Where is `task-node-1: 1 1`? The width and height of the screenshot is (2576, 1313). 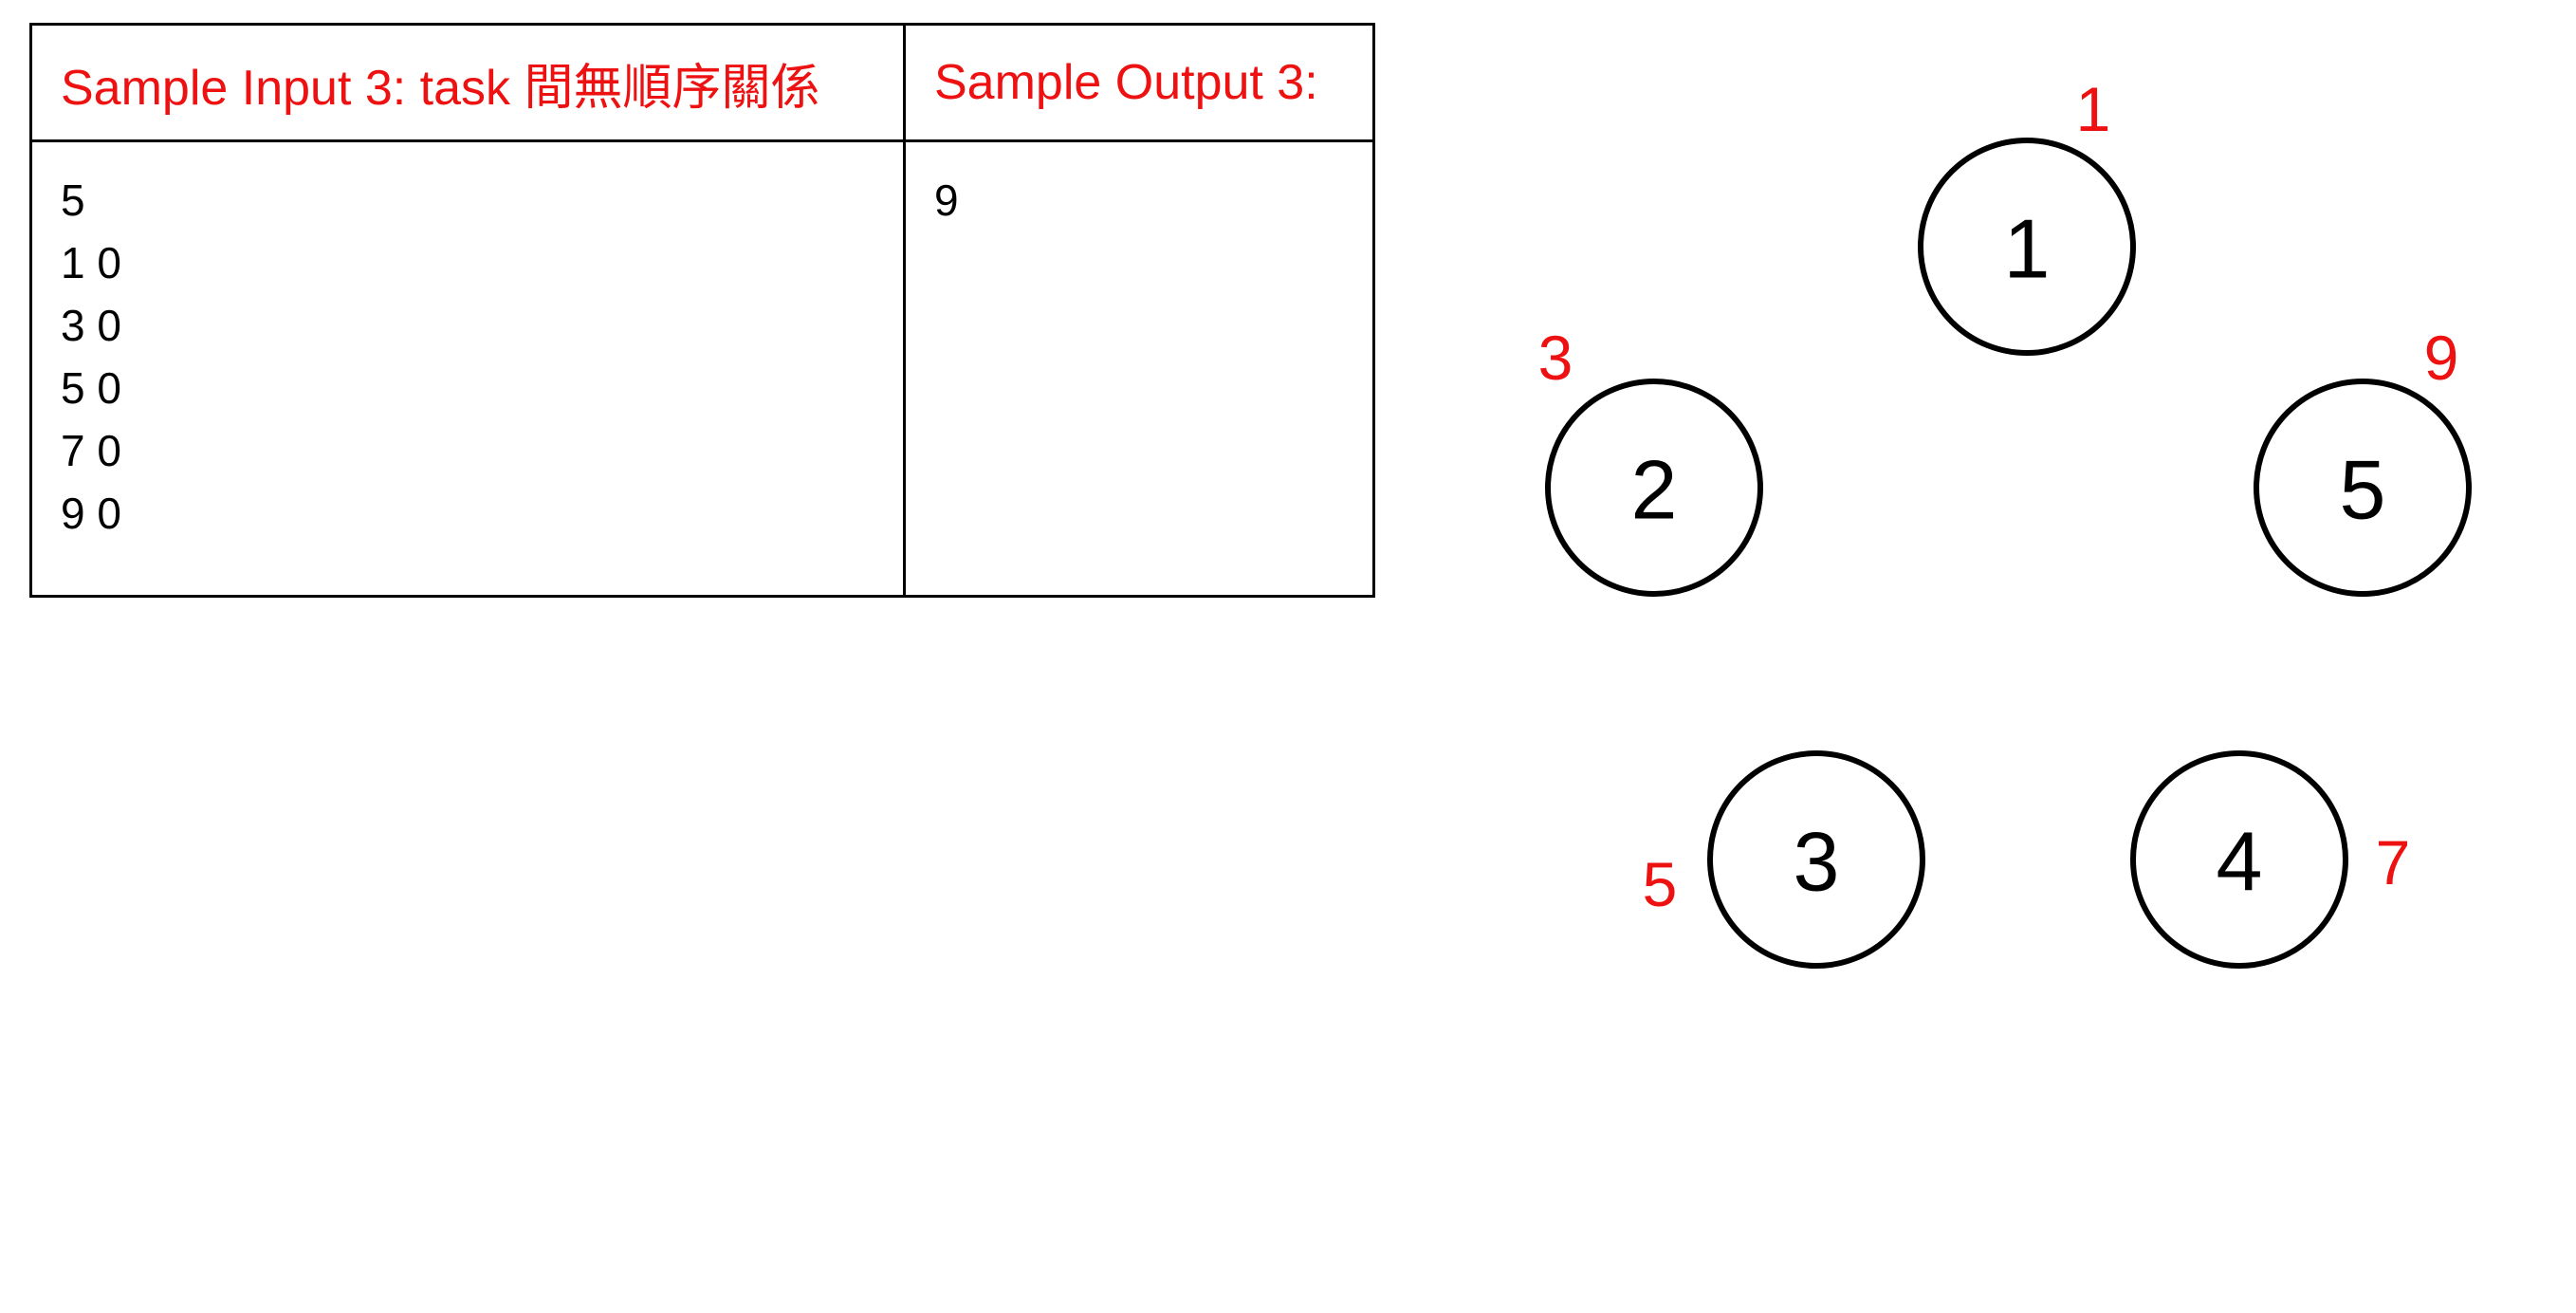
task-node-1: 1 1 is located at coordinates (2027, 215).